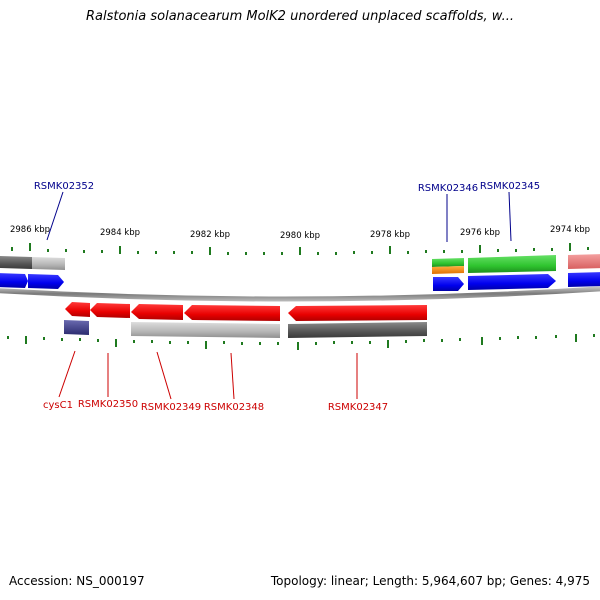 The height and width of the screenshot is (600, 600). I want to click on feature-top-left-light, so click(48, 263).